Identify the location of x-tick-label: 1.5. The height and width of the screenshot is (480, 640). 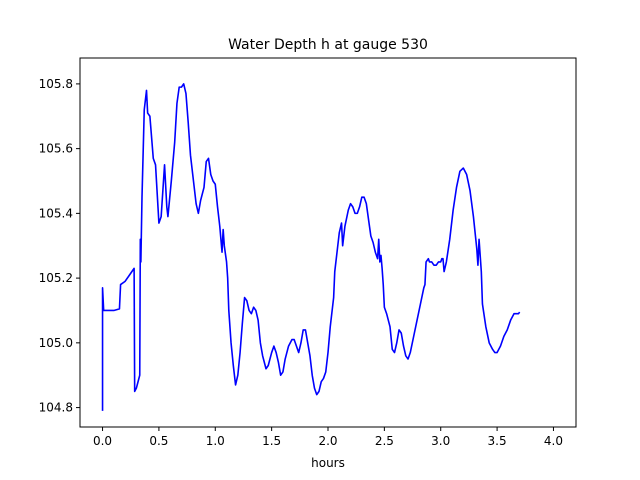
(271, 441).